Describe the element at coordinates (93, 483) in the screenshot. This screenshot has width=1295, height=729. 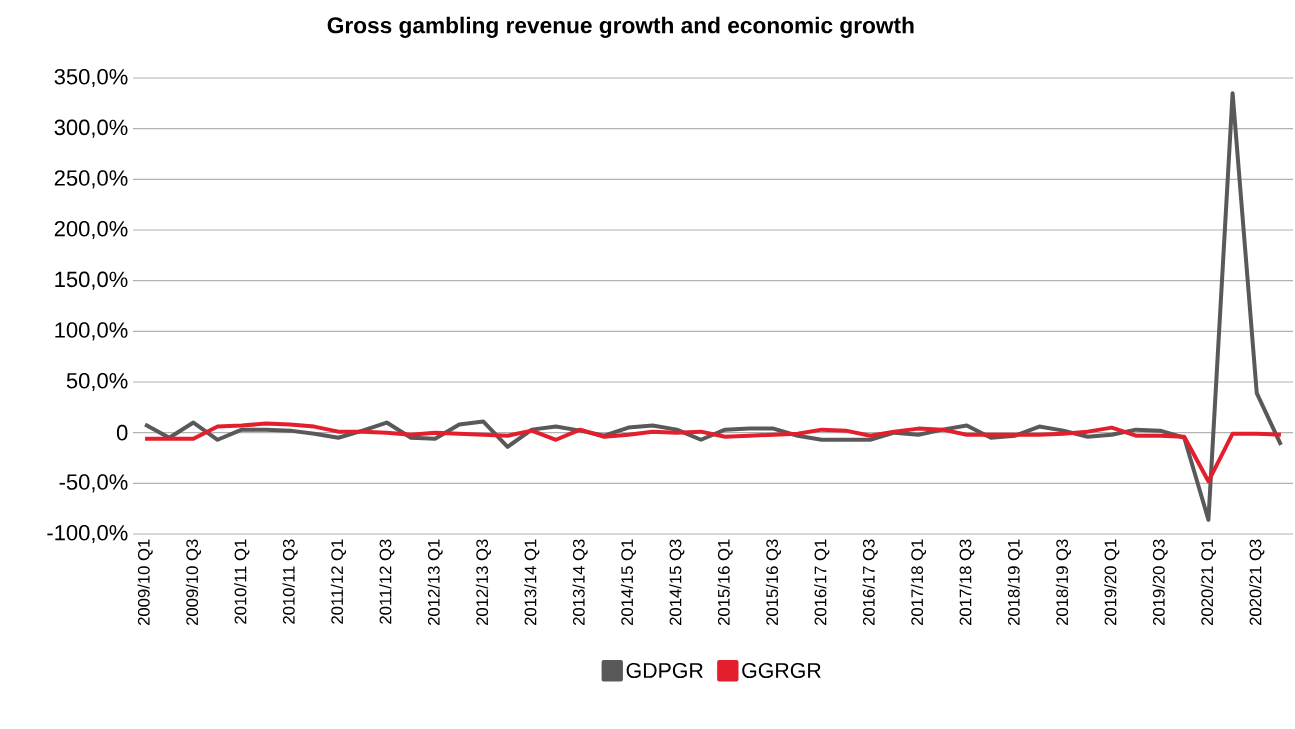
I see `y-tick-label: -50,0%` at that location.